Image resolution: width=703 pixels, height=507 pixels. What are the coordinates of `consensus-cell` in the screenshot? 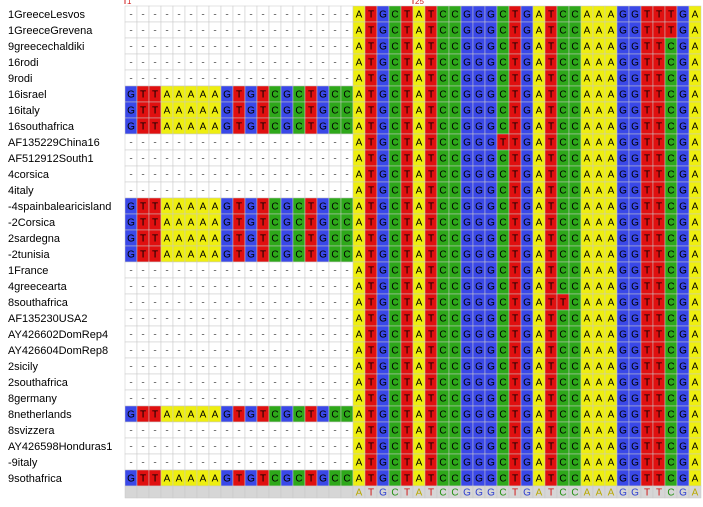 It's located at (155, 492).